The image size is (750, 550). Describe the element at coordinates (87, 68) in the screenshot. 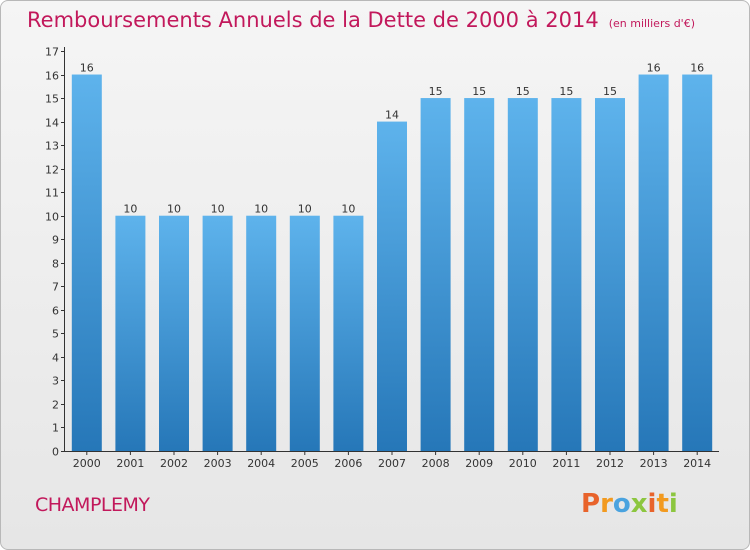

I see `data-label-2000: 16` at that location.